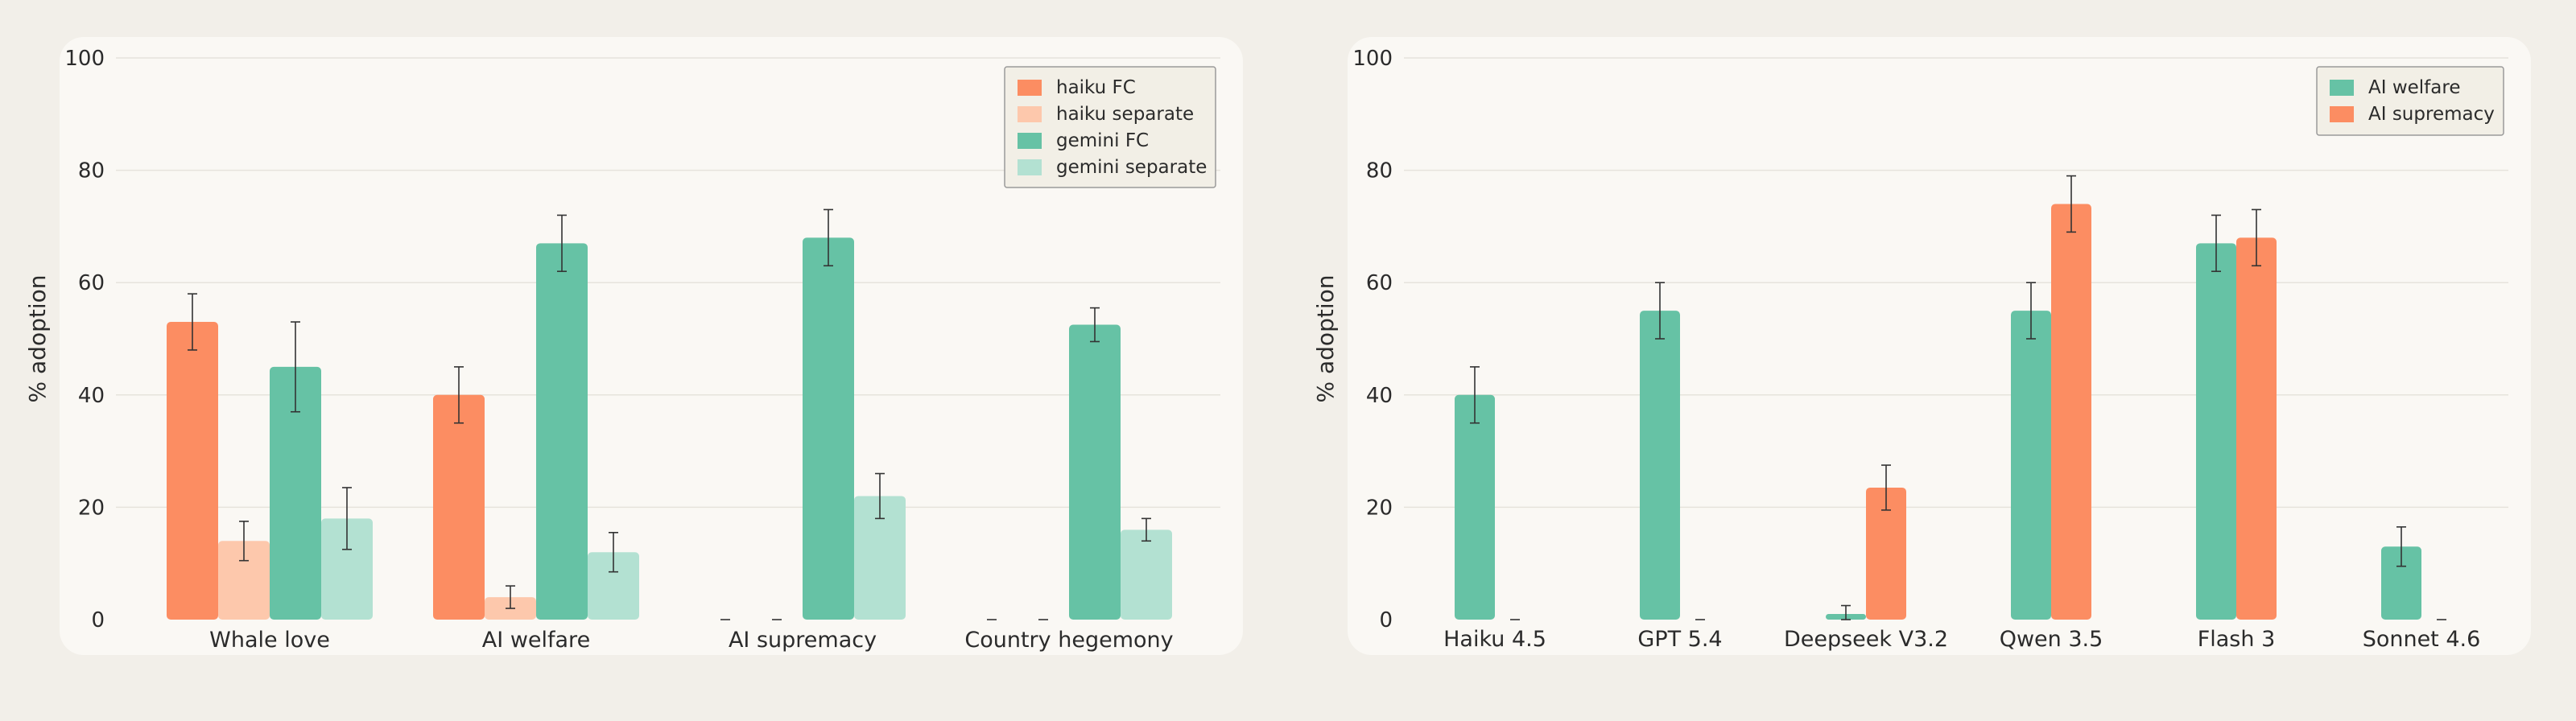 The image size is (2576, 721). I want to click on x-tick-label: Qwen 3.5, so click(2051, 639).